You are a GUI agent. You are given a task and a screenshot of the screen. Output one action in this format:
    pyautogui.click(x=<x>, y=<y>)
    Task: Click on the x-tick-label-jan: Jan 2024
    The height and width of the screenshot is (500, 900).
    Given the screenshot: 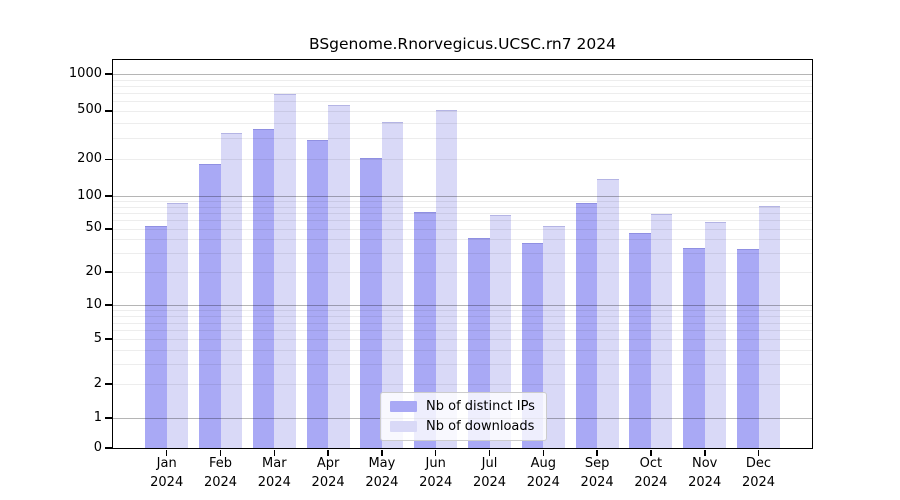 What is the action you would take?
    pyautogui.click(x=167, y=473)
    